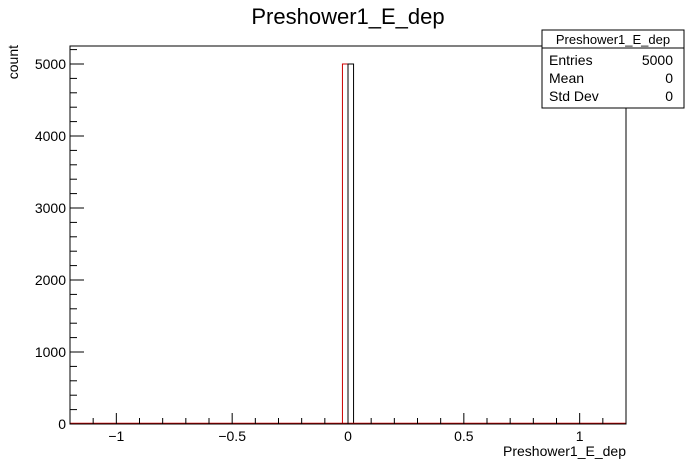 The width and height of the screenshot is (696, 472). What do you see at coordinates (669, 96) in the screenshot?
I see `stats-stddev-value: 0` at bounding box center [669, 96].